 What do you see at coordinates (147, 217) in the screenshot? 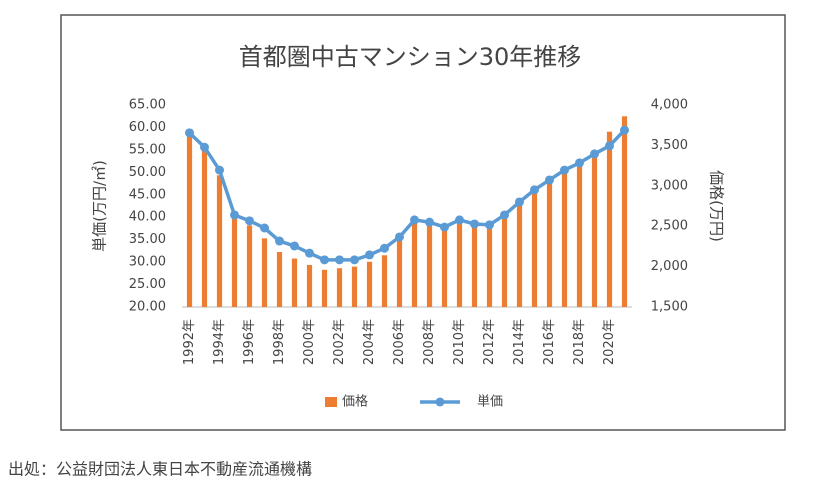
I see `y-tick-label: 40.00` at bounding box center [147, 217].